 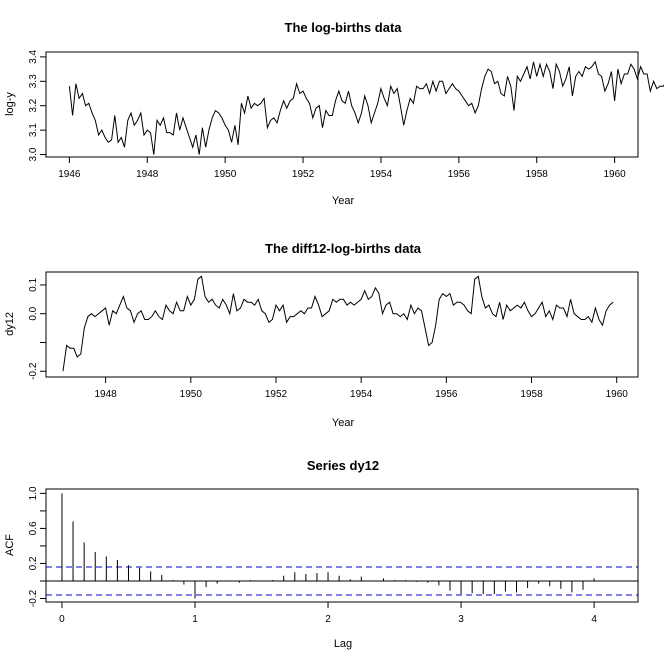 I want to click on y-tick-label: 0.1, so click(x=33, y=285).